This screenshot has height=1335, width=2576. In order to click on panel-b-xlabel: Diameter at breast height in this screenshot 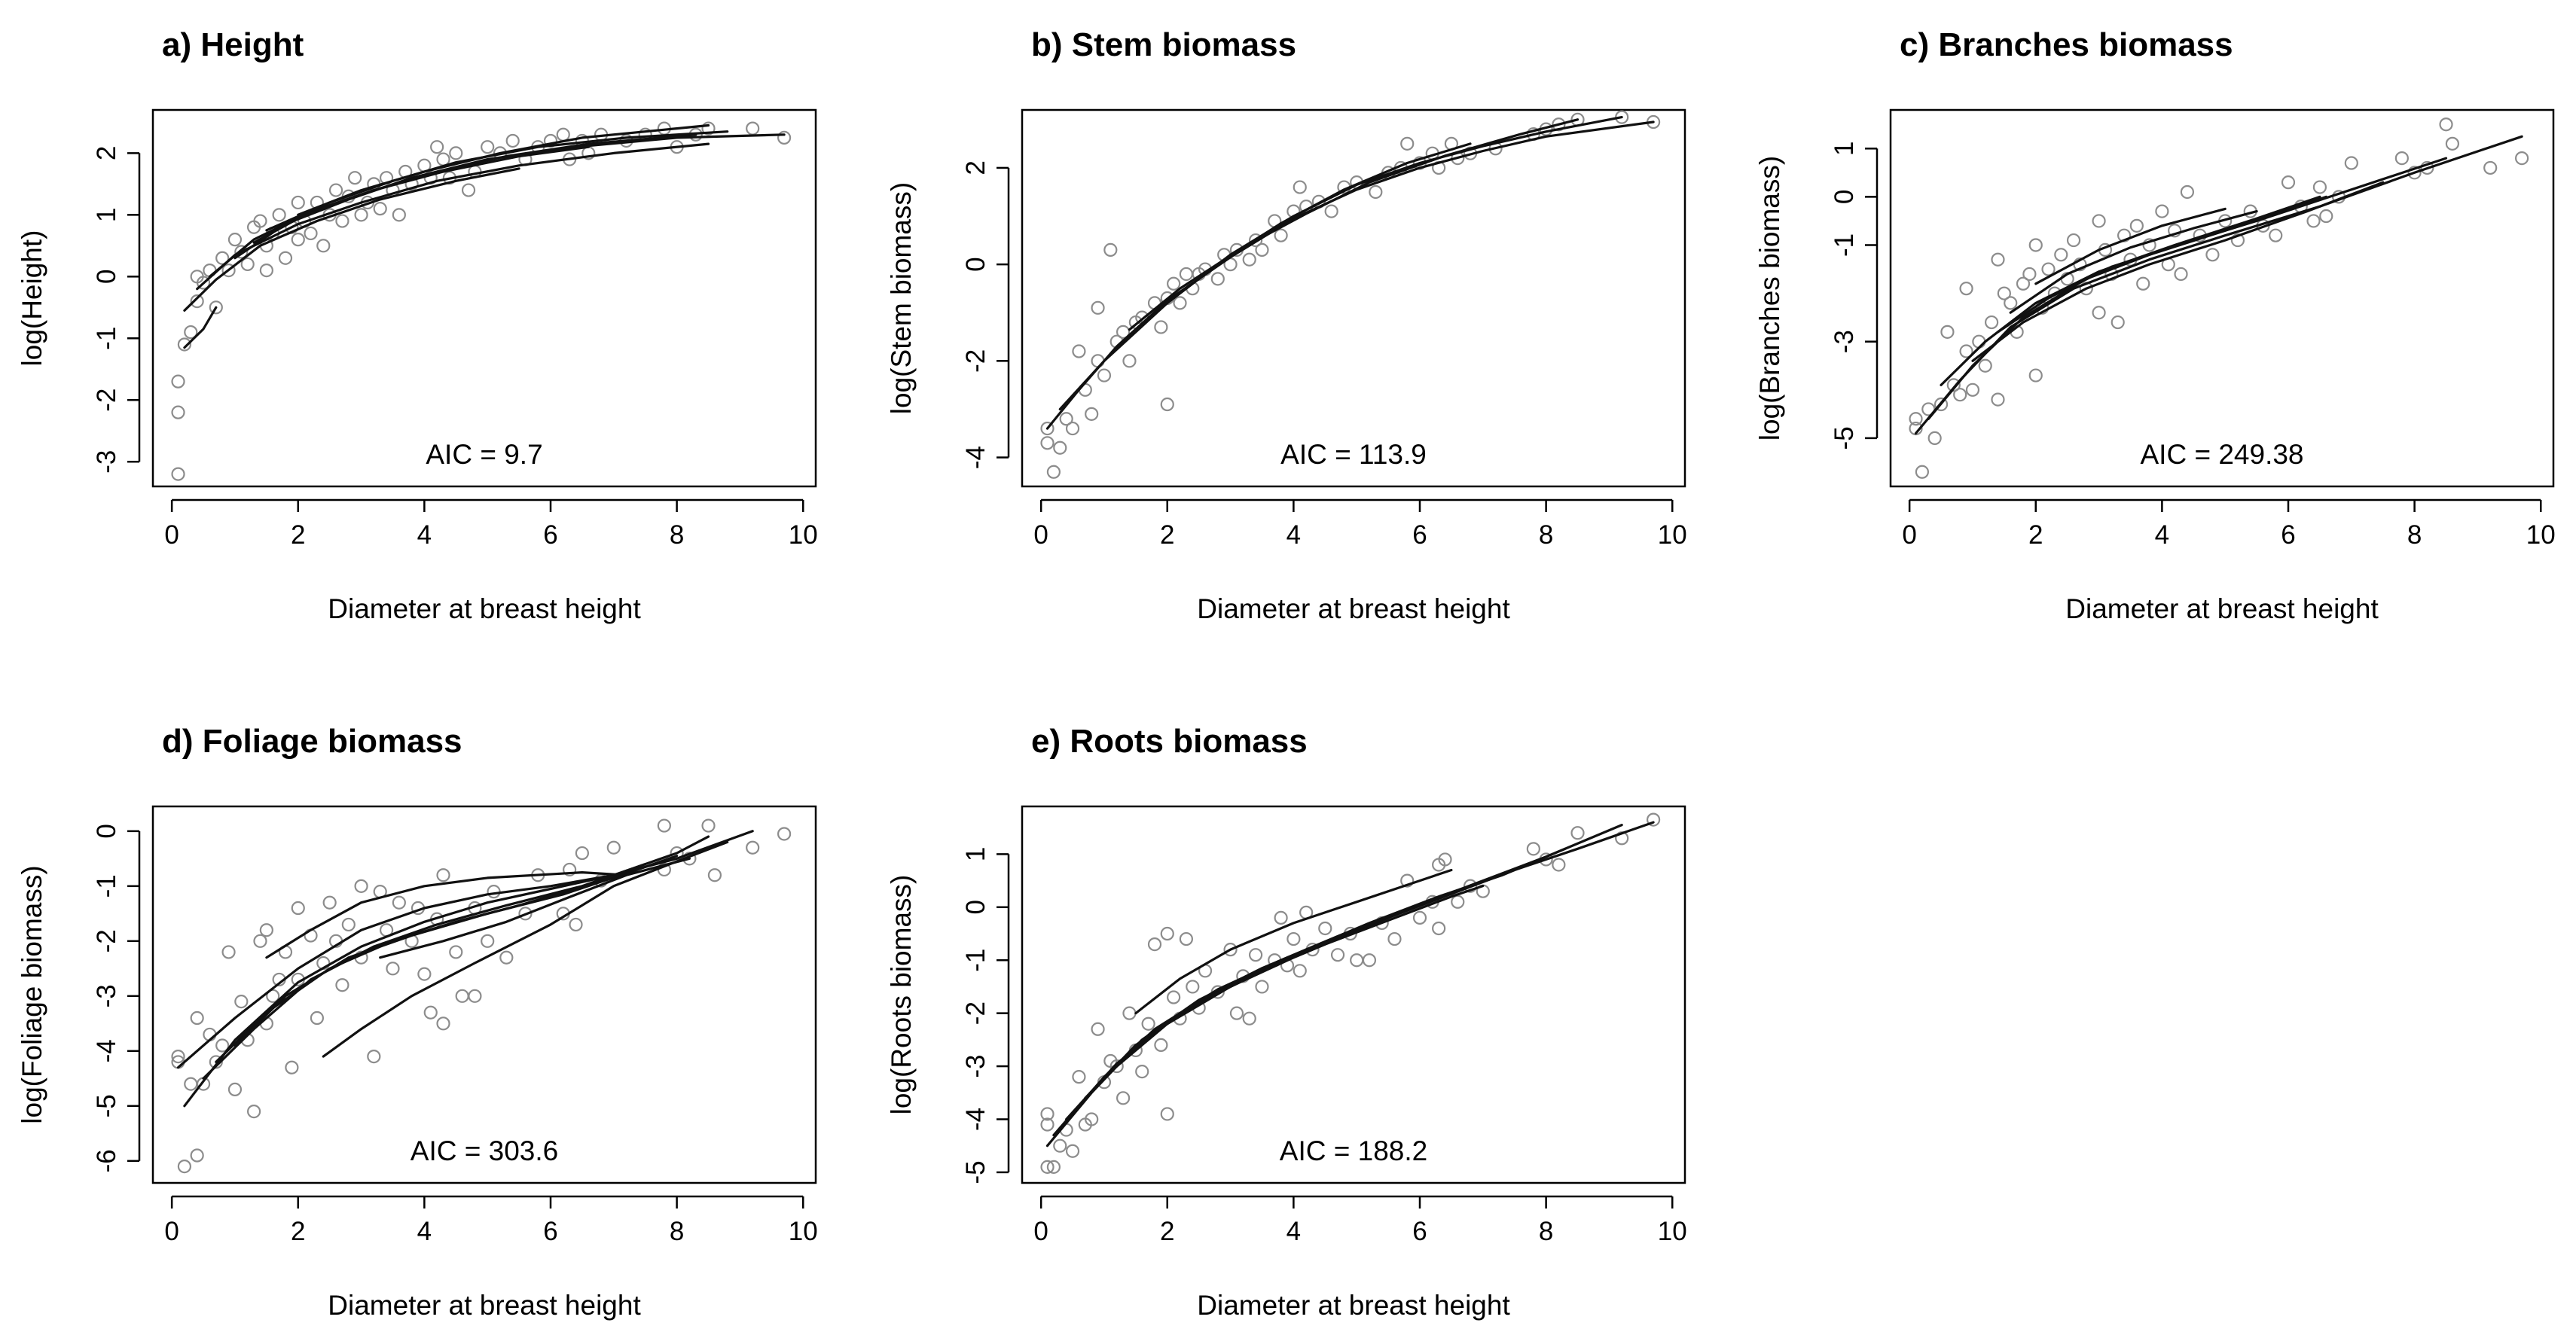, I will do `click(1354, 608)`.